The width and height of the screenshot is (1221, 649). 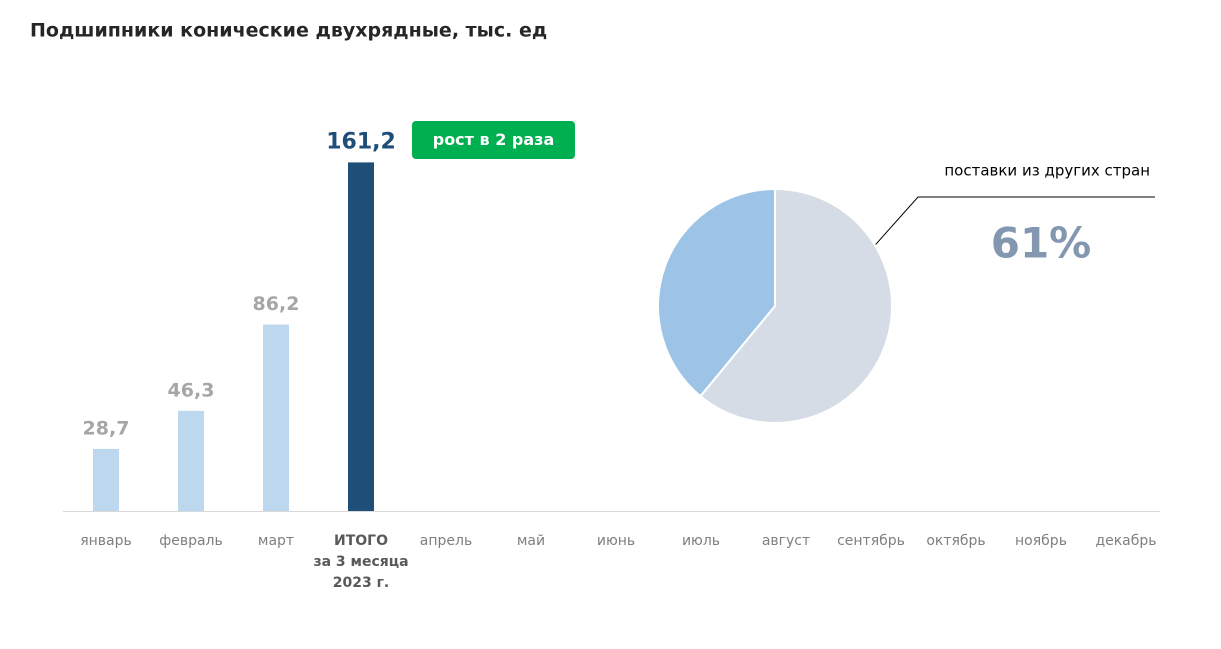 I want to click on x-tick-label: июль, so click(x=701, y=541).